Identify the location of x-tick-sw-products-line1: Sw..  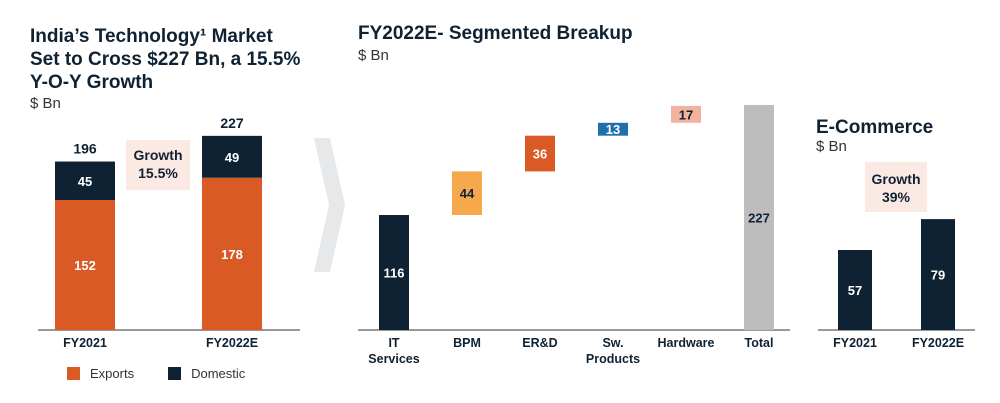
(612, 343).